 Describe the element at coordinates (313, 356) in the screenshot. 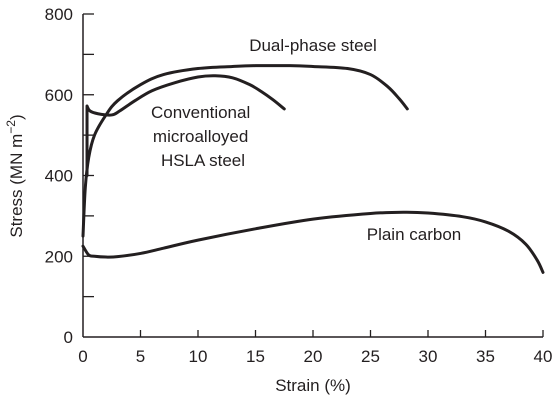

I see `x-tick-label: 20` at that location.